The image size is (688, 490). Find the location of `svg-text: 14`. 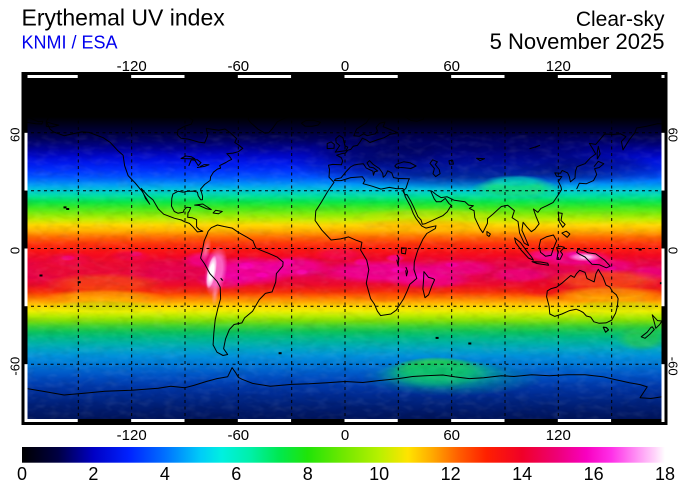

svg-text: 14 is located at coordinates (522, 474).